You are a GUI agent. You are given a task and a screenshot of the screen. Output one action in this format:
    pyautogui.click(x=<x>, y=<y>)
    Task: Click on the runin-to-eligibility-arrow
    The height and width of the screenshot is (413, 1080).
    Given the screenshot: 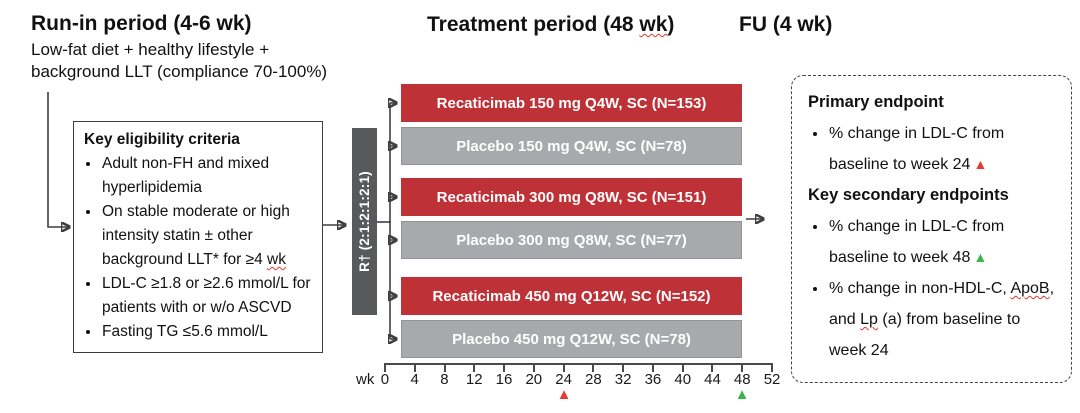 What is the action you would take?
    pyautogui.click(x=58, y=159)
    